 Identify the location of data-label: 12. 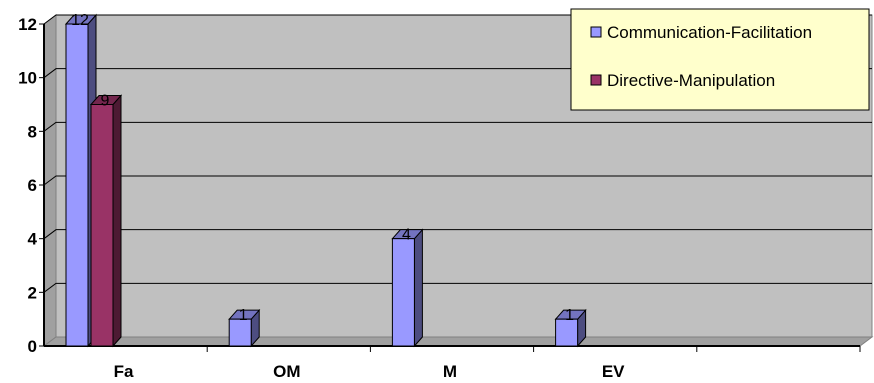
(80, 20).